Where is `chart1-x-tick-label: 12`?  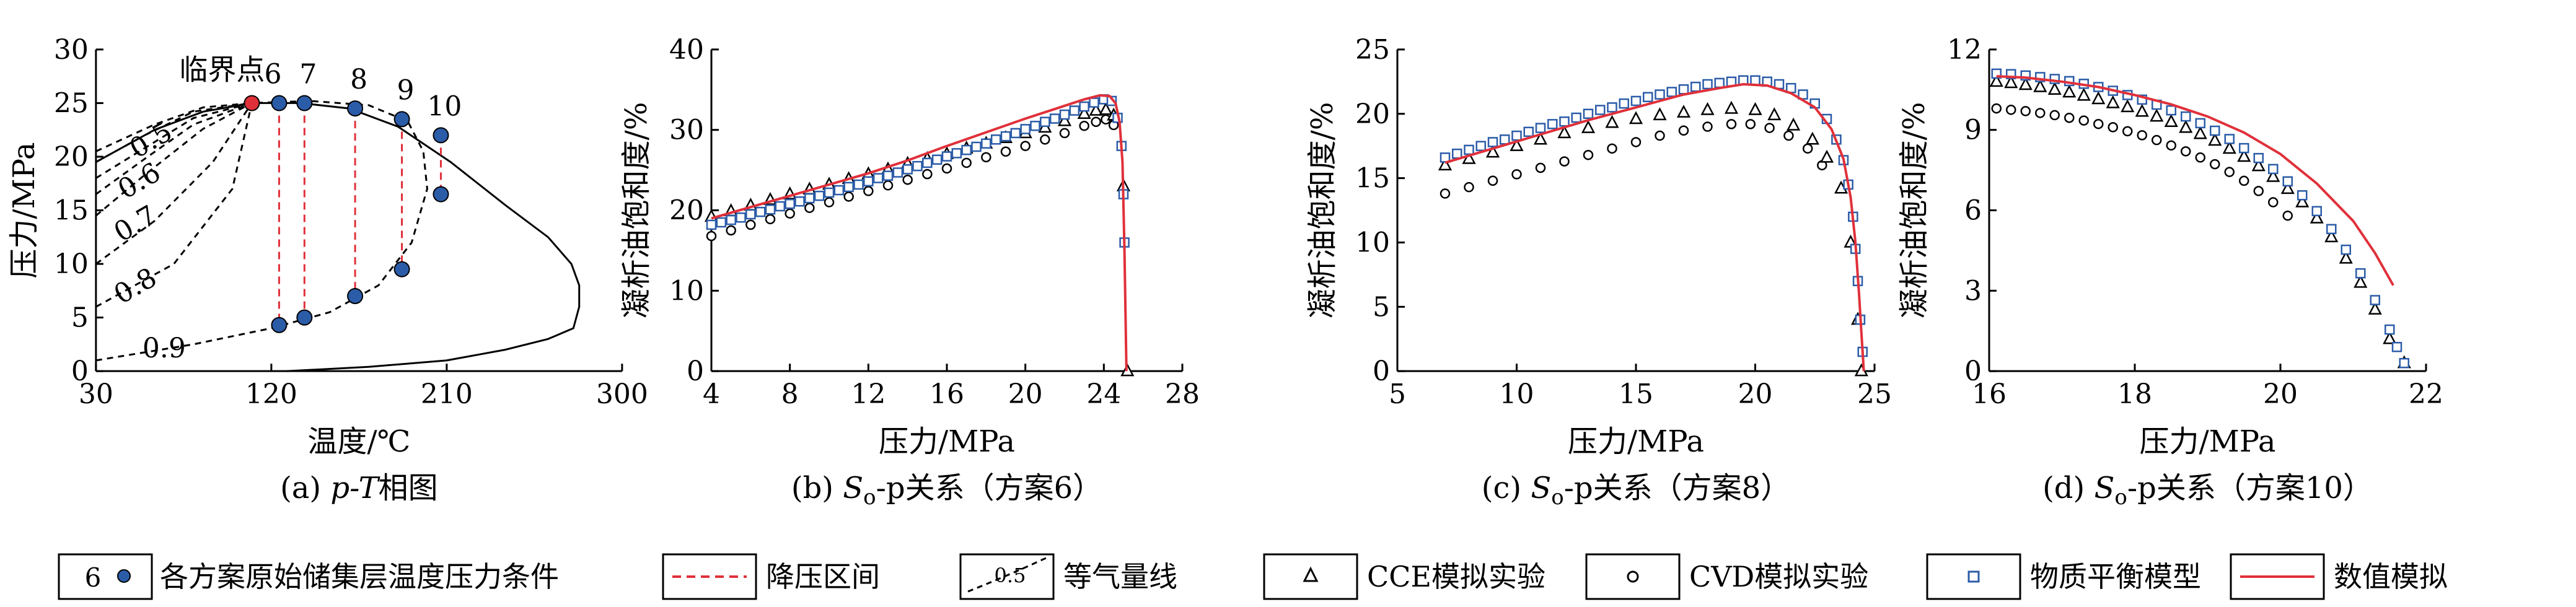
chart1-x-tick-label: 12 is located at coordinates (868, 394).